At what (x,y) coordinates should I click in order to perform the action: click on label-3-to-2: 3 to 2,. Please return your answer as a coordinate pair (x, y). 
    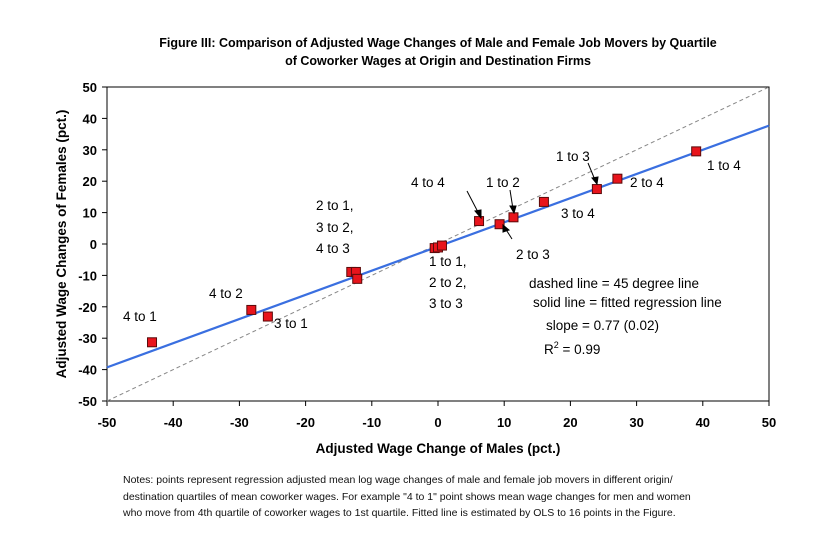
    Looking at the image, I should click on (335, 227).